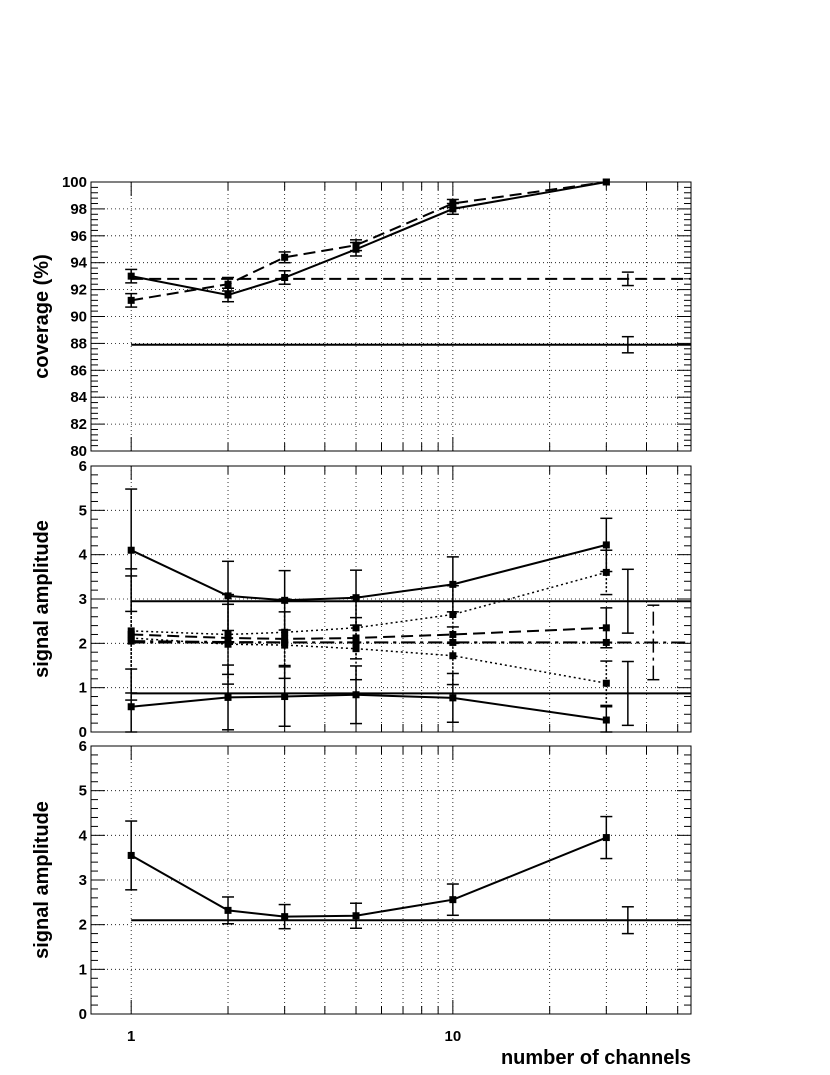 The width and height of the screenshot is (830, 1075). What do you see at coordinates (83, 466) in the screenshot?
I see `panel-2-ytick-label: 6` at bounding box center [83, 466].